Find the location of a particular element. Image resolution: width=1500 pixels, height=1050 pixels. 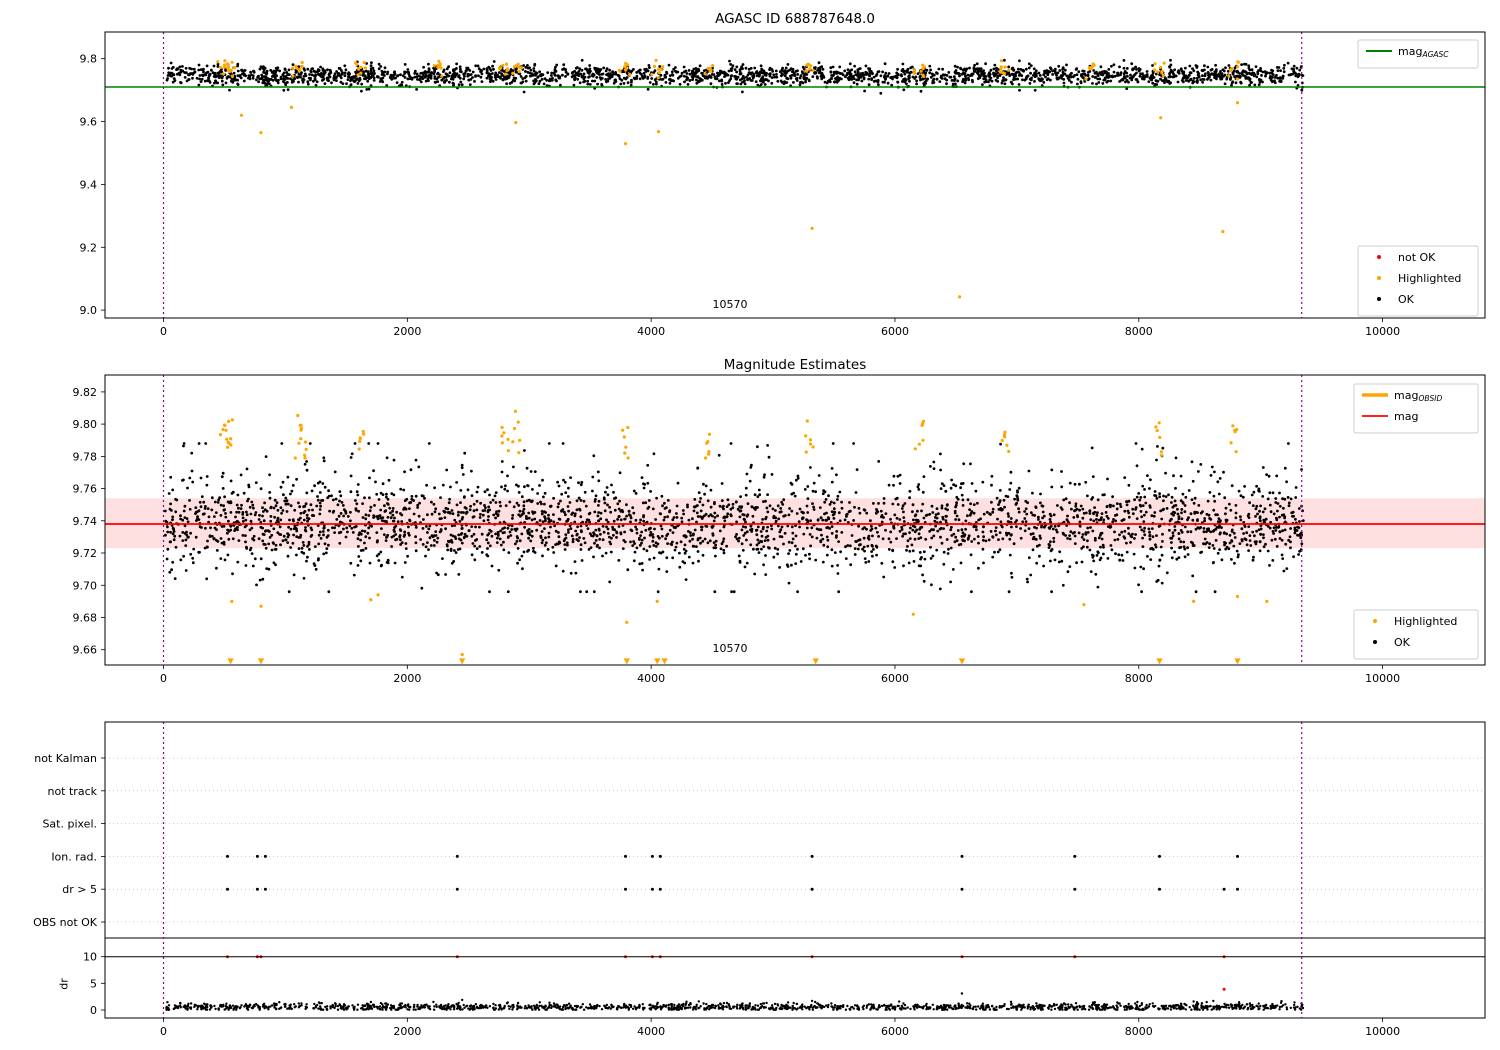

legend-label: not OK is located at coordinates (1417, 257).